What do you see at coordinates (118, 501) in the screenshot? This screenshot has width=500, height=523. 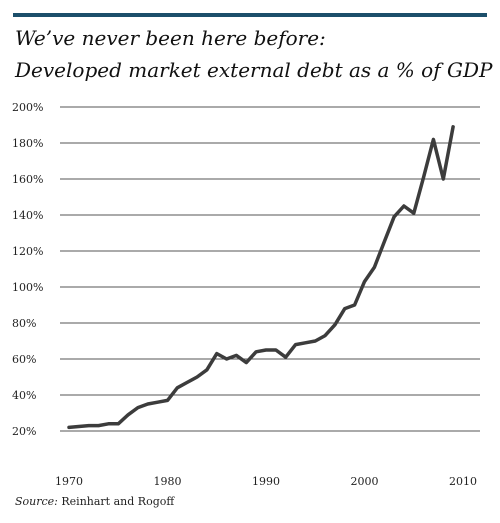 I see `source-text: Reinhart and Rogoff` at bounding box center [118, 501].